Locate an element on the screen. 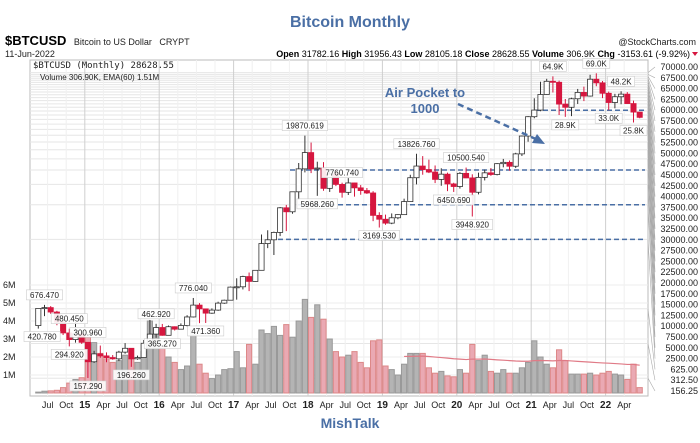  price-tick-label: 7500.00 is located at coordinates (681, 337).